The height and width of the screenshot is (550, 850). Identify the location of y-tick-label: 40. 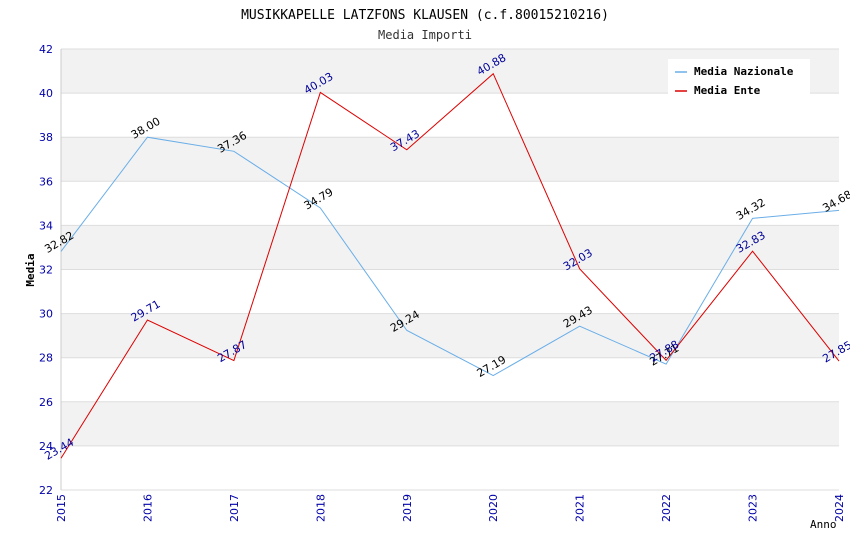
(46, 93).